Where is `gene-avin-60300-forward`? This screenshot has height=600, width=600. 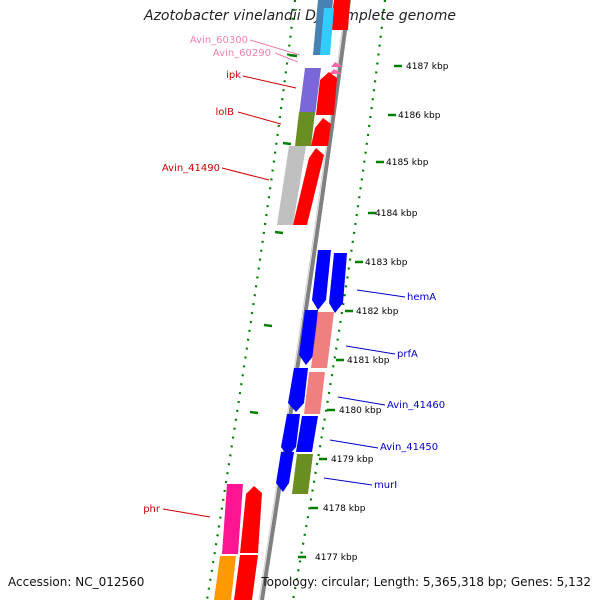
gene-avin-60300-forward is located at coordinates (340, 15).